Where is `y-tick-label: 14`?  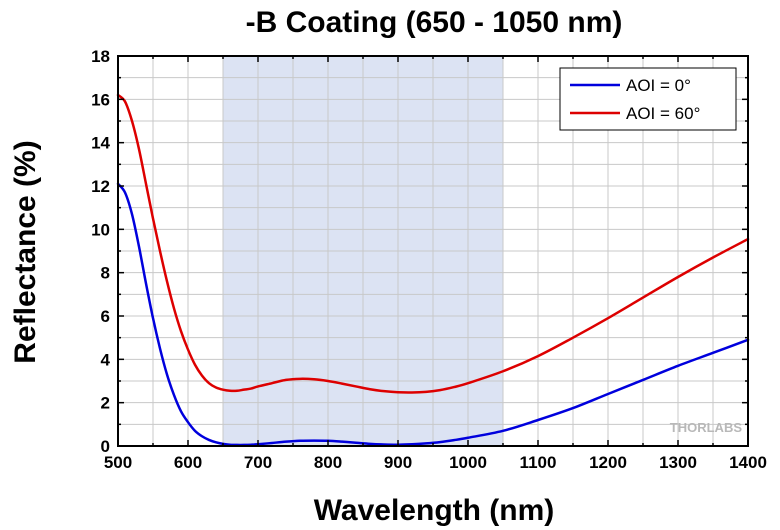
y-tick-label: 14 is located at coordinates (100, 143).